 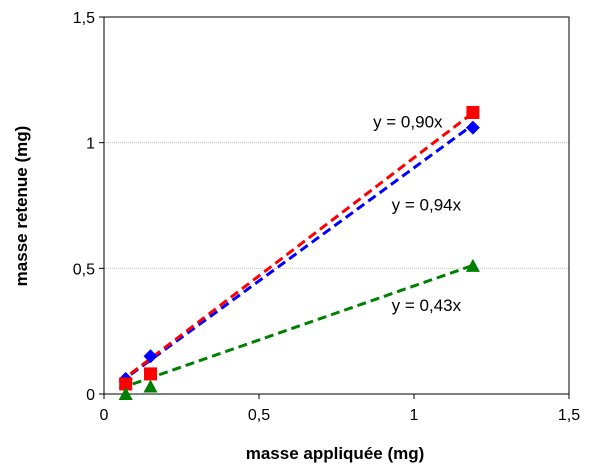 What do you see at coordinates (104, 415) in the screenshot?
I see `x-tick-label-0: 0` at bounding box center [104, 415].